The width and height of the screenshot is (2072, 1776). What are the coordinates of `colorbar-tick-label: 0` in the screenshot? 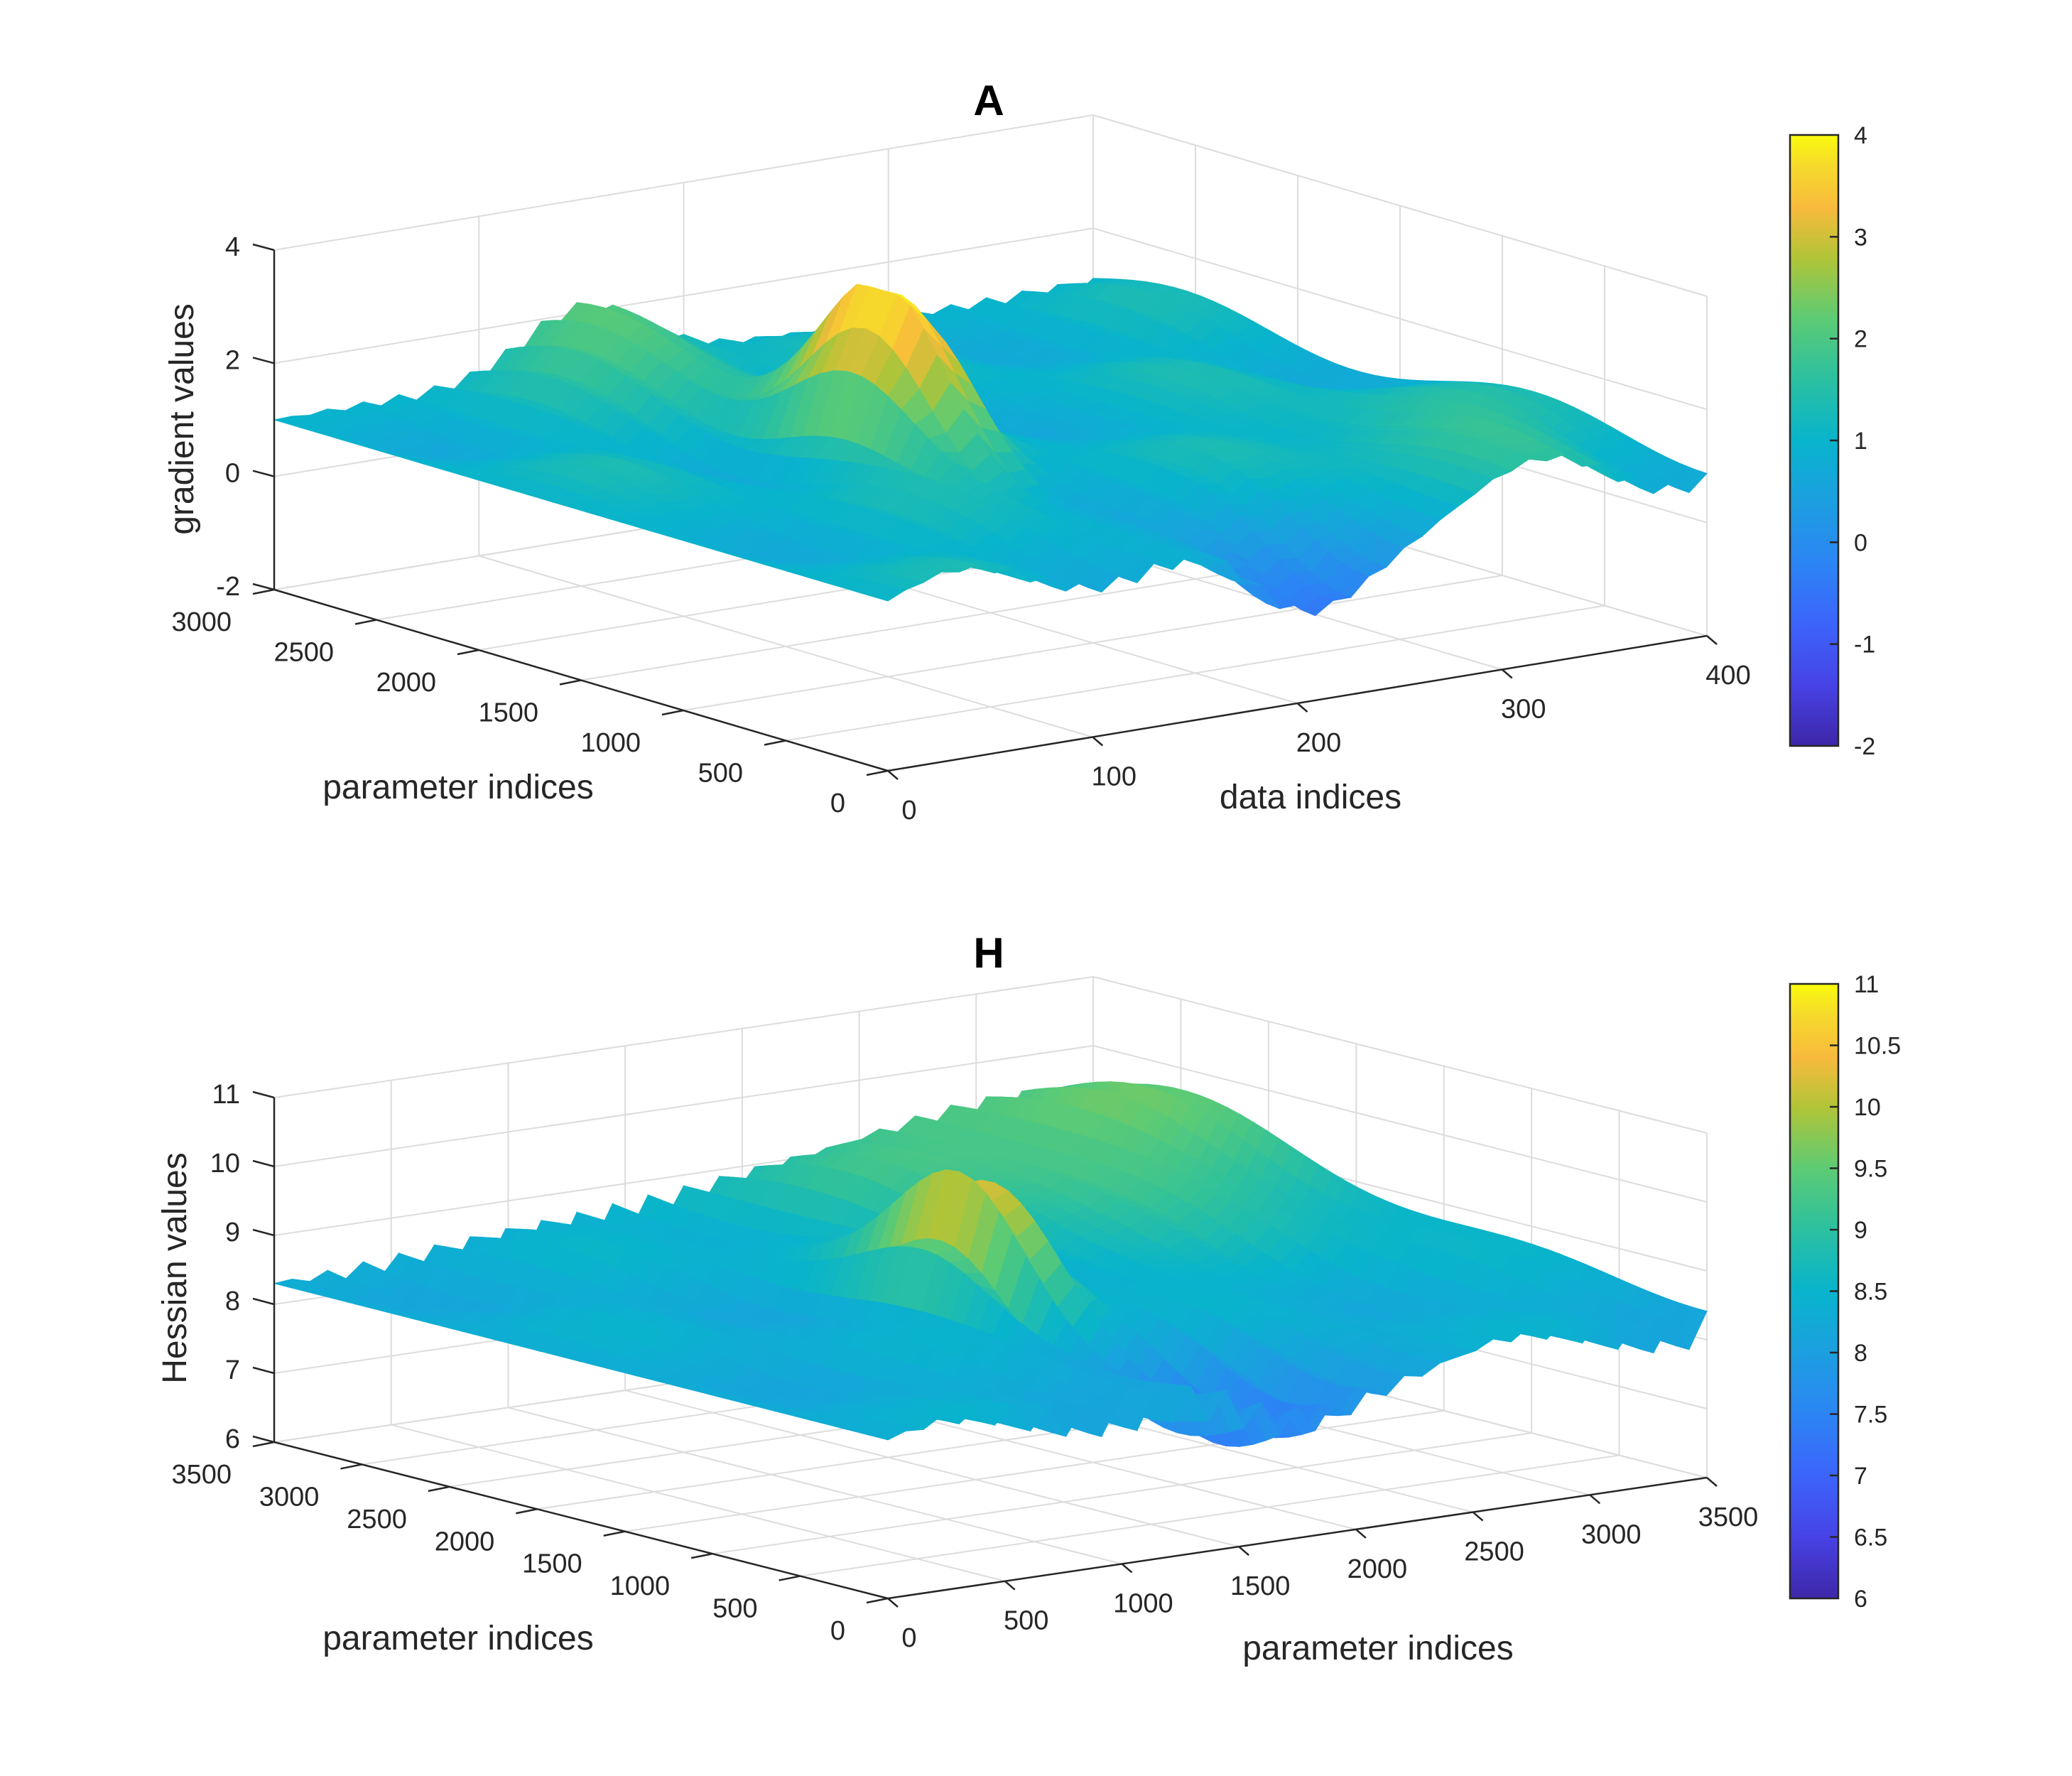 It's located at (1860, 542).